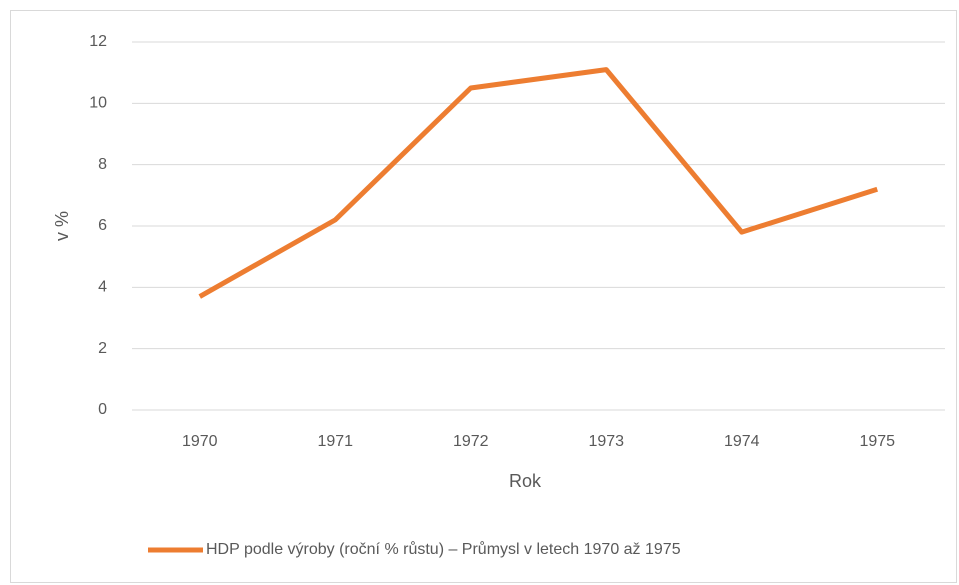  What do you see at coordinates (525, 481) in the screenshot?
I see `x-axis-label: Rok` at bounding box center [525, 481].